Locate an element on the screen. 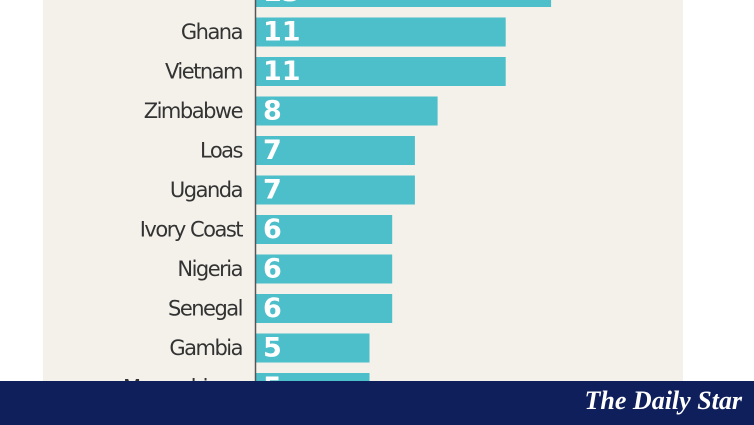 This screenshot has width=754, height=425. footer-logo: The Daily Star is located at coordinates (664, 400).